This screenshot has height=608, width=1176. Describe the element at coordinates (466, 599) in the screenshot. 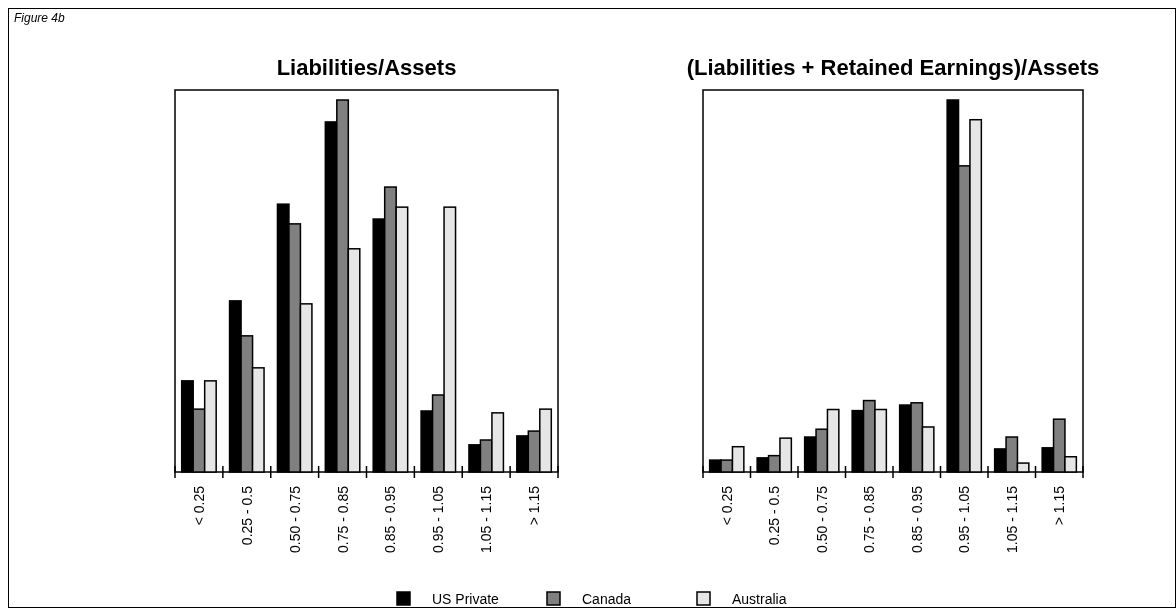

I see `legend-label: US Private` at that location.